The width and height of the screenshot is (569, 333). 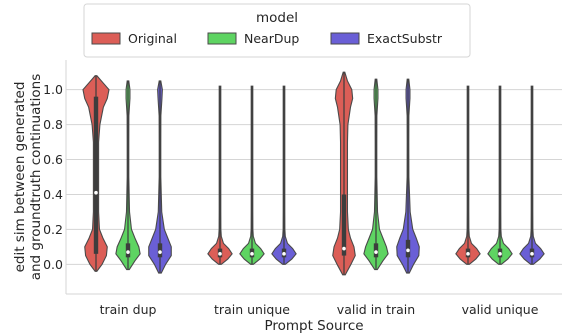 What do you see at coordinates (277, 18) in the screenshot?
I see `legend-title: model` at bounding box center [277, 18].